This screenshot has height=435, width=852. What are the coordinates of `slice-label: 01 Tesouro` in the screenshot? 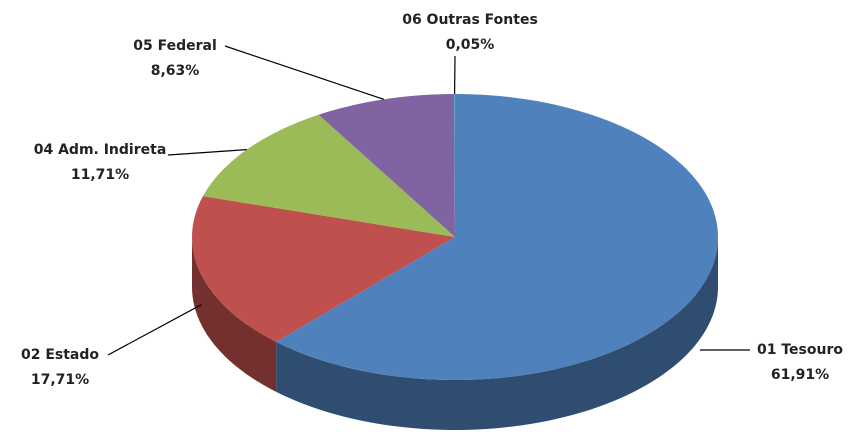 It's located at (800, 350).